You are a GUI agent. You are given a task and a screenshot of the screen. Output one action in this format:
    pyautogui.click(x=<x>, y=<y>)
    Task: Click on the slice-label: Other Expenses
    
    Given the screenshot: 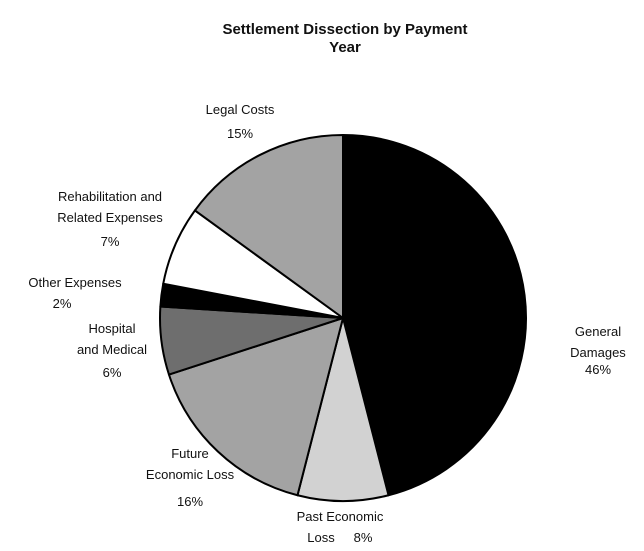 What is the action you would take?
    pyautogui.click(x=75, y=282)
    